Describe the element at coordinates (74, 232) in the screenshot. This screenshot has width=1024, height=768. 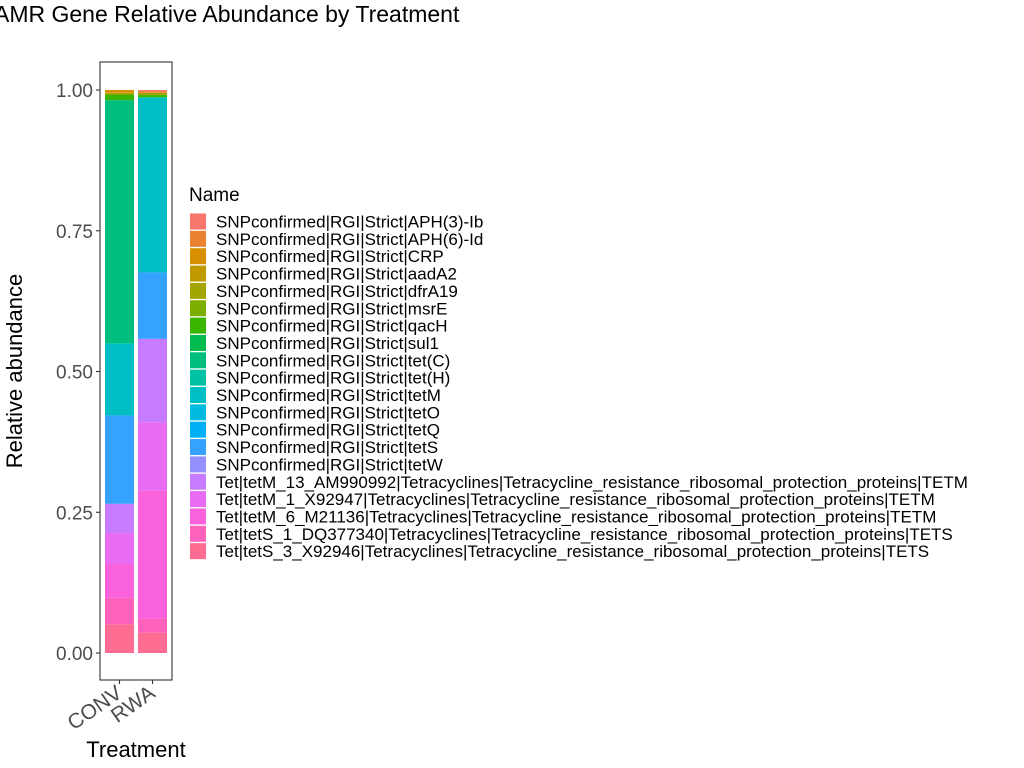
I see `y-tick-label: 0.75` at that location.